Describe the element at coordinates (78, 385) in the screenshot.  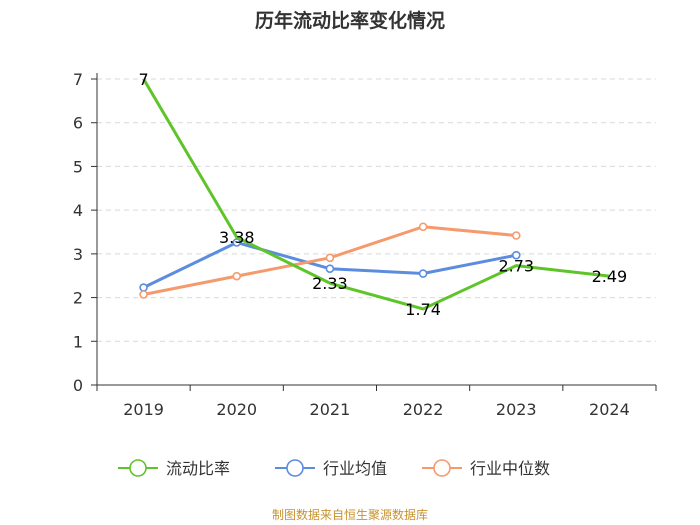
I see `y-tick-label: 0` at that location.